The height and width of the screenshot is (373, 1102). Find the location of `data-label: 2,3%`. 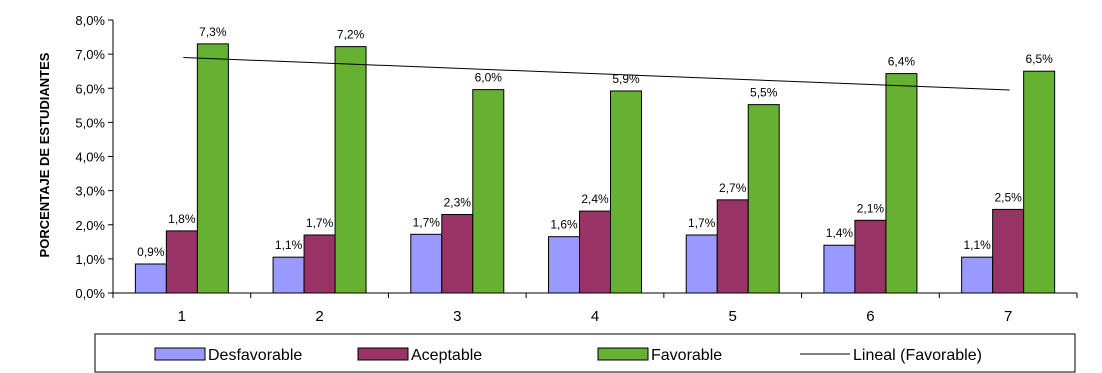

data-label: 2,3% is located at coordinates (458, 203).